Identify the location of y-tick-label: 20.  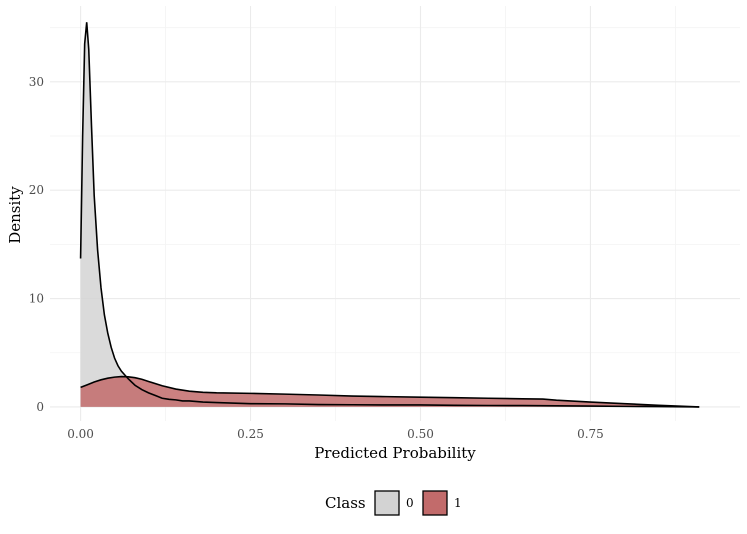
(36, 190).